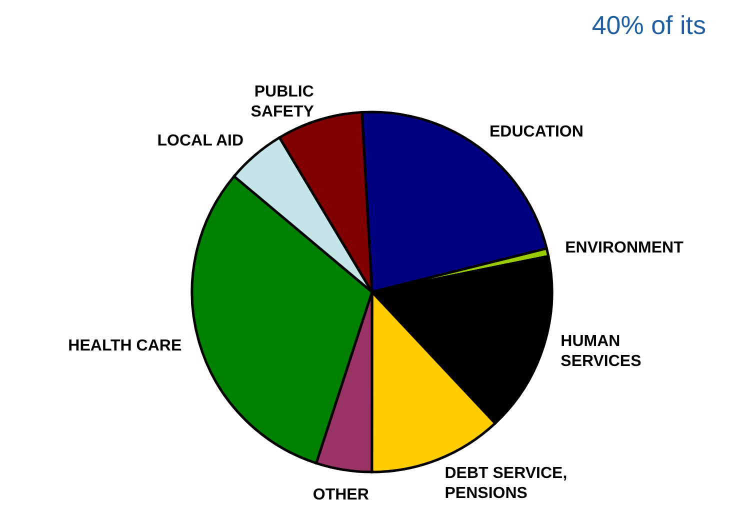 The height and width of the screenshot is (512, 734). I want to click on slice-label: DEBT SERVICE, PENSIONS, so click(506, 483).